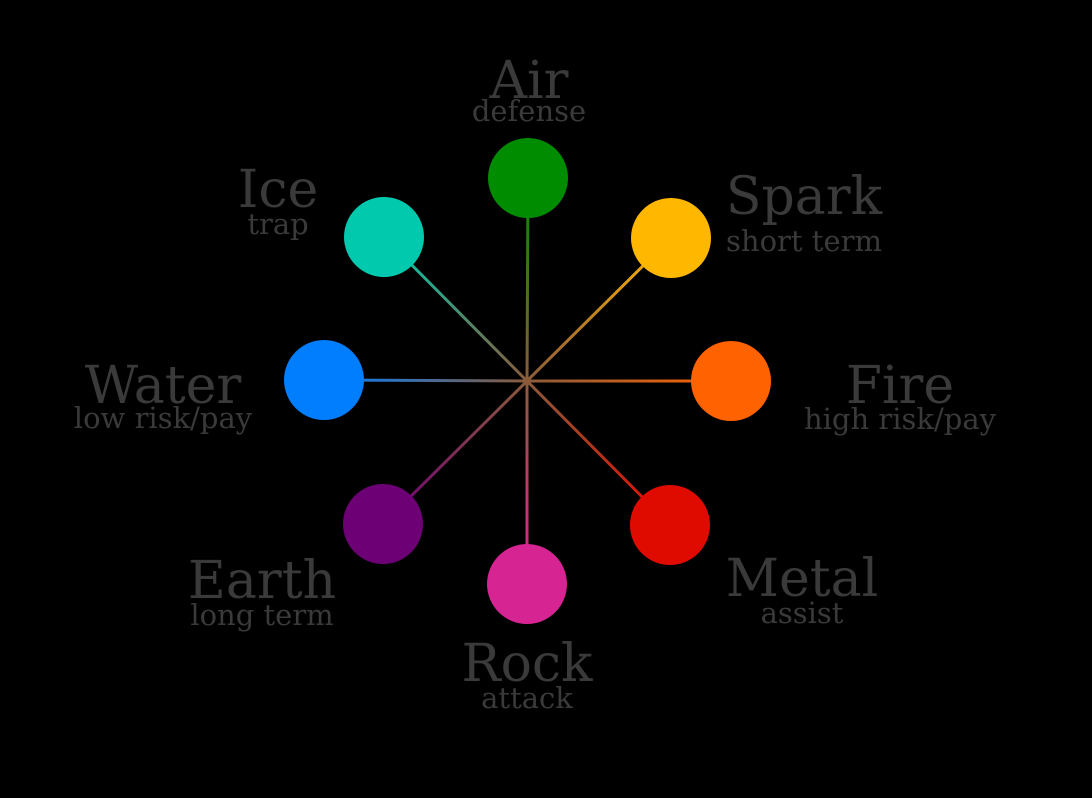 This screenshot has height=798, width=1092. Describe the element at coordinates (900, 419) in the screenshot. I see `label-fire-description: high risk/pay` at that location.